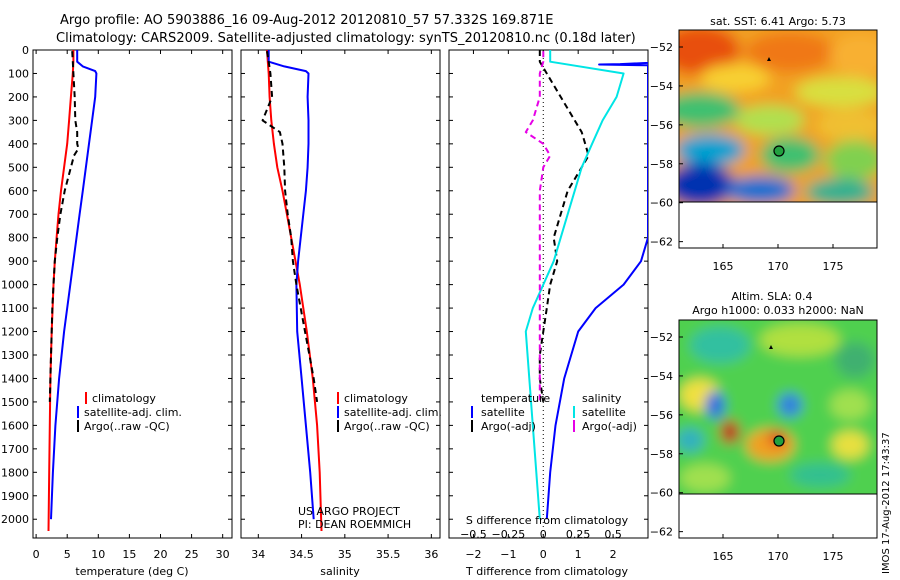 This screenshot has width=900, height=580. I want to click on legend-t-argo: Argo(-adj), so click(508, 426).